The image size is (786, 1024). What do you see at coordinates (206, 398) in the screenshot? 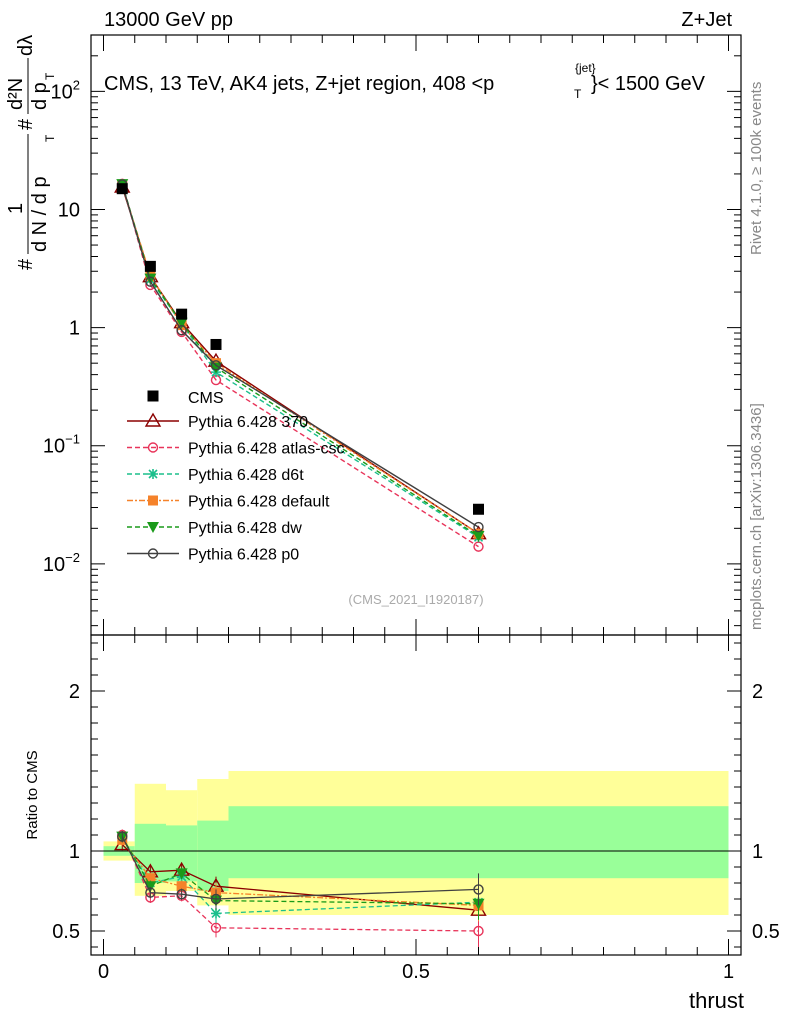
I see `legend-label-cms: CMS` at bounding box center [206, 398].